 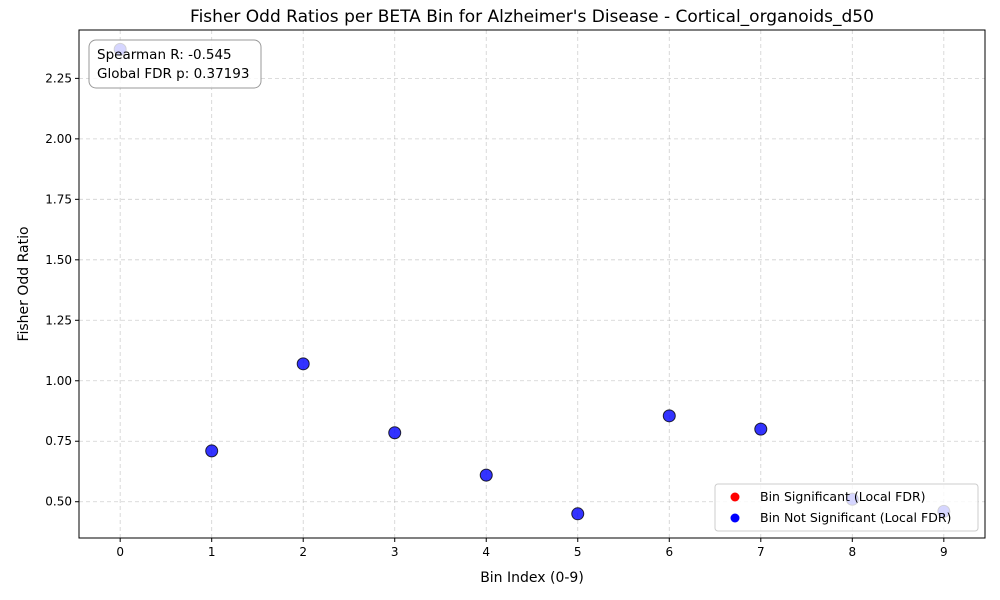 I want to click on x-tick-label: 5, so click(x=578, y=552).